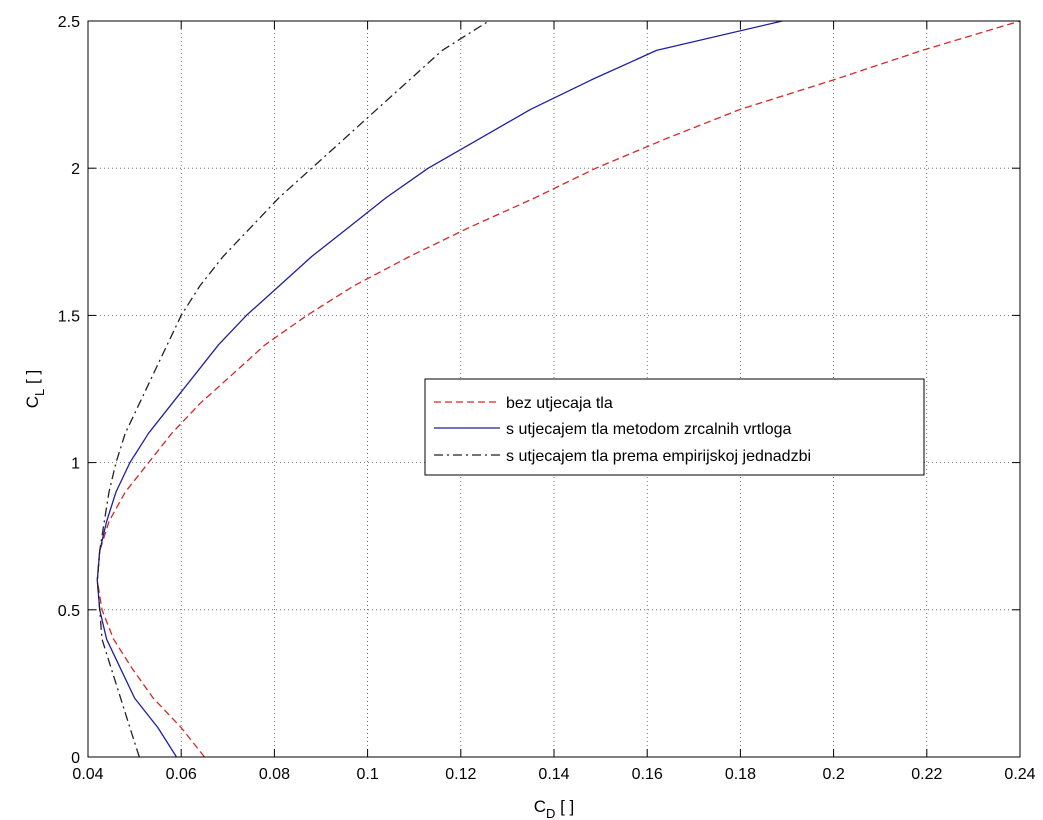 The width and height of the screenshot is (1043, 820). What do you see at coordinates (87, 774) in the screenshot?
I see `x-tick-label: 0.04` at bounding box center [87, 774].